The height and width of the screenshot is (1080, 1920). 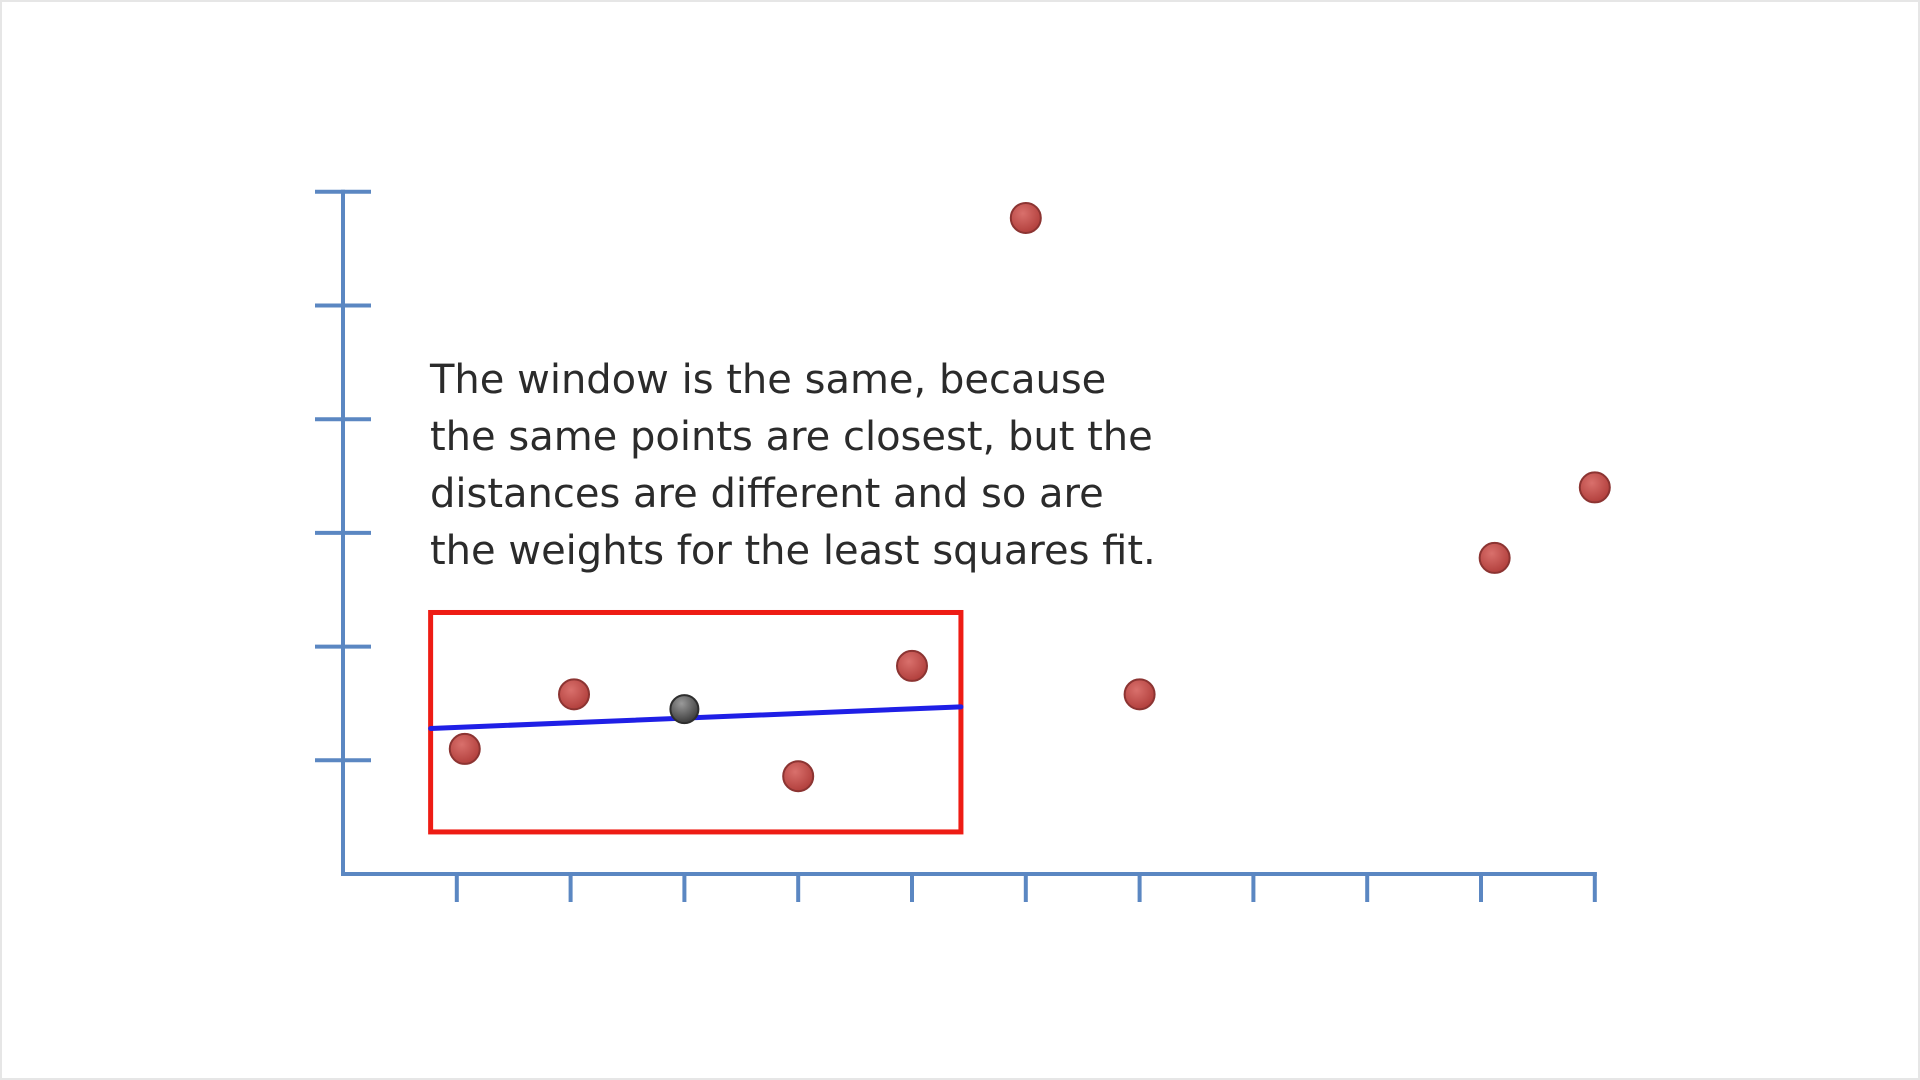 I want to click on annotation-line-4: the weights for the least squares fit., so click(x=793, y=551).